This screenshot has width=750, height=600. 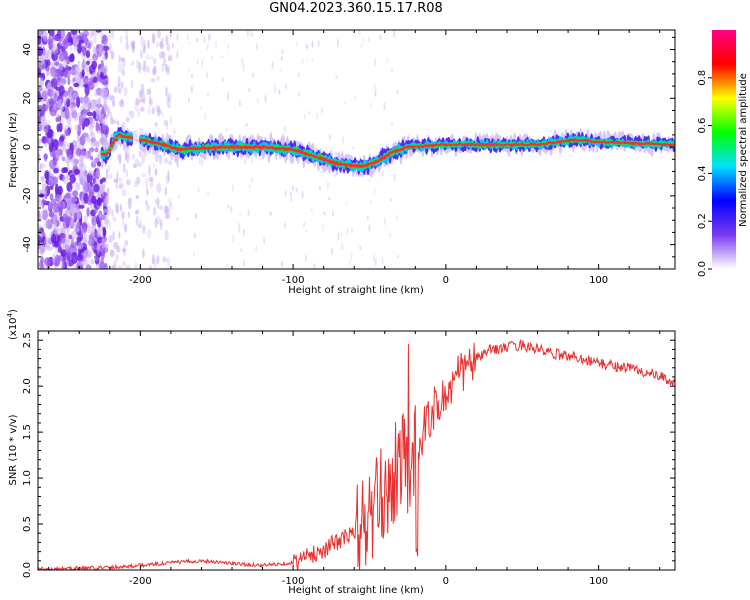 I want to click on y-tick-label: -20, so click(x=27, y=196).